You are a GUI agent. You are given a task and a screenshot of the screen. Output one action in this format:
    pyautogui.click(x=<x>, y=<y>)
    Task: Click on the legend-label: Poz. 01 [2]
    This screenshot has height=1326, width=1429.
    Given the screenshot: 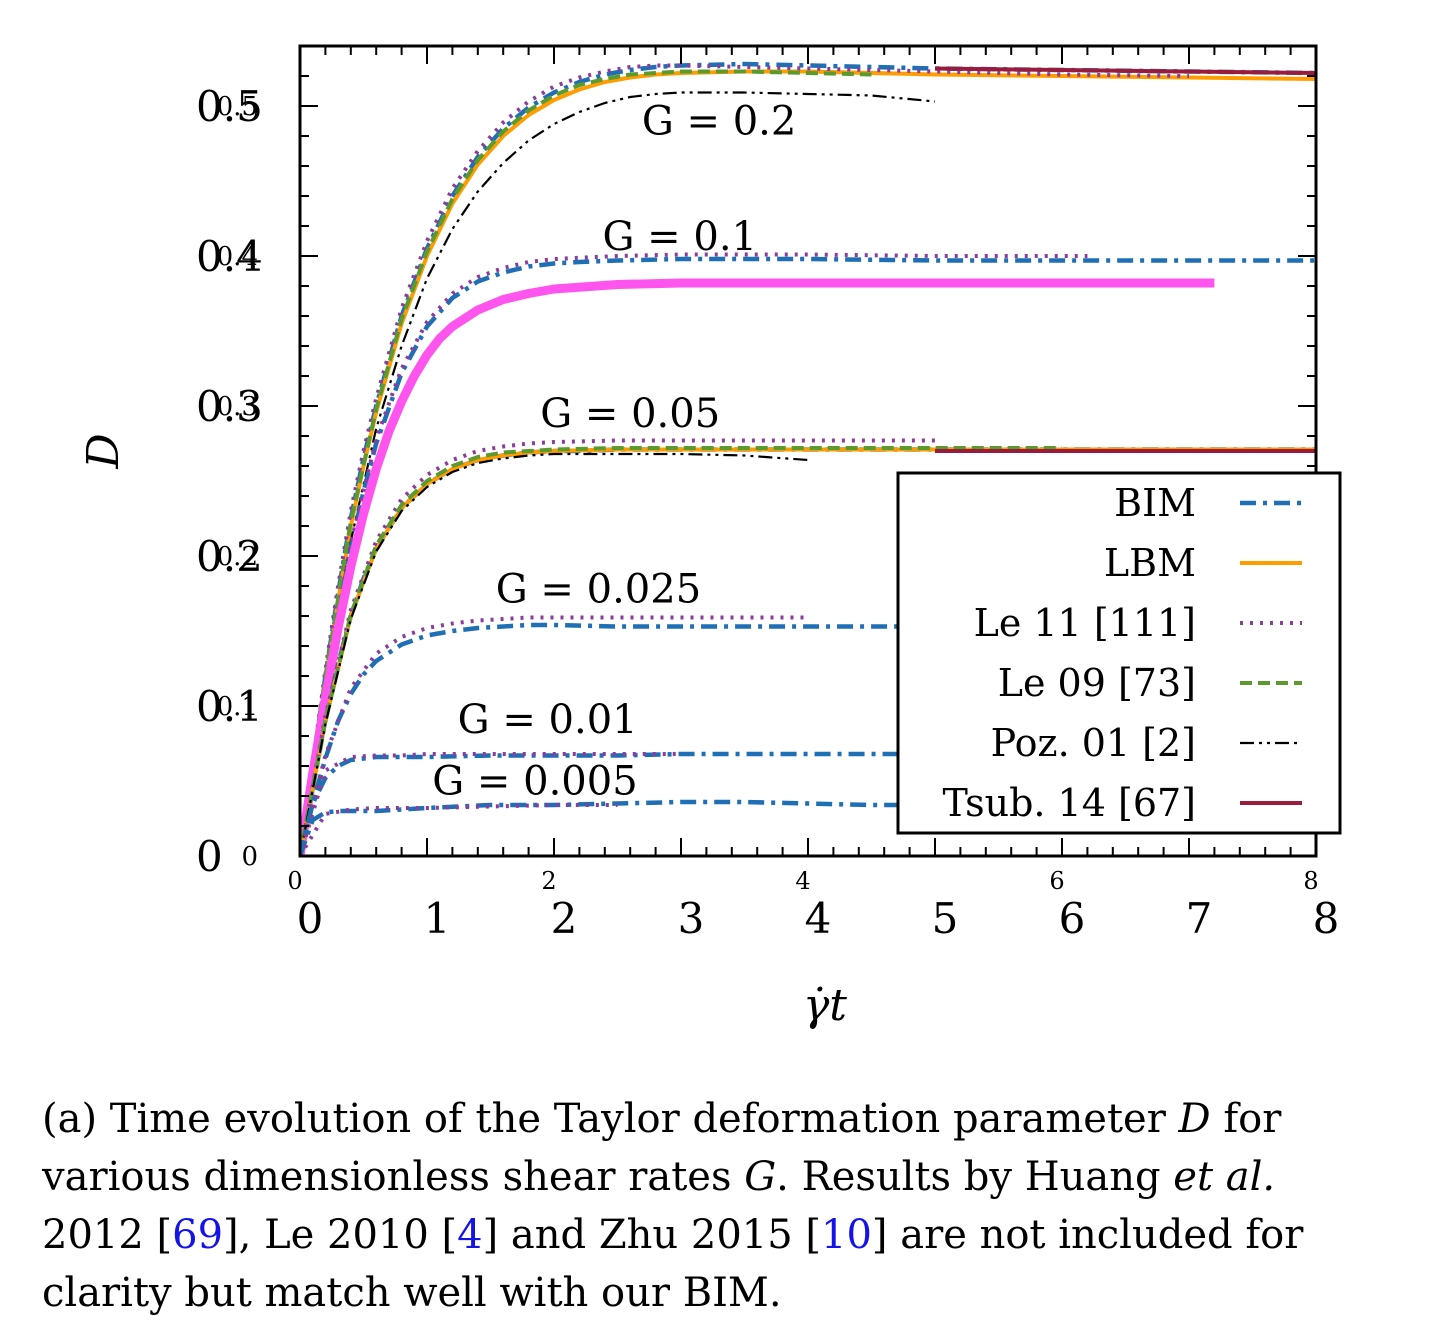 What is the action you would take?
    pyautogui.click(x=1093, y=743)
    